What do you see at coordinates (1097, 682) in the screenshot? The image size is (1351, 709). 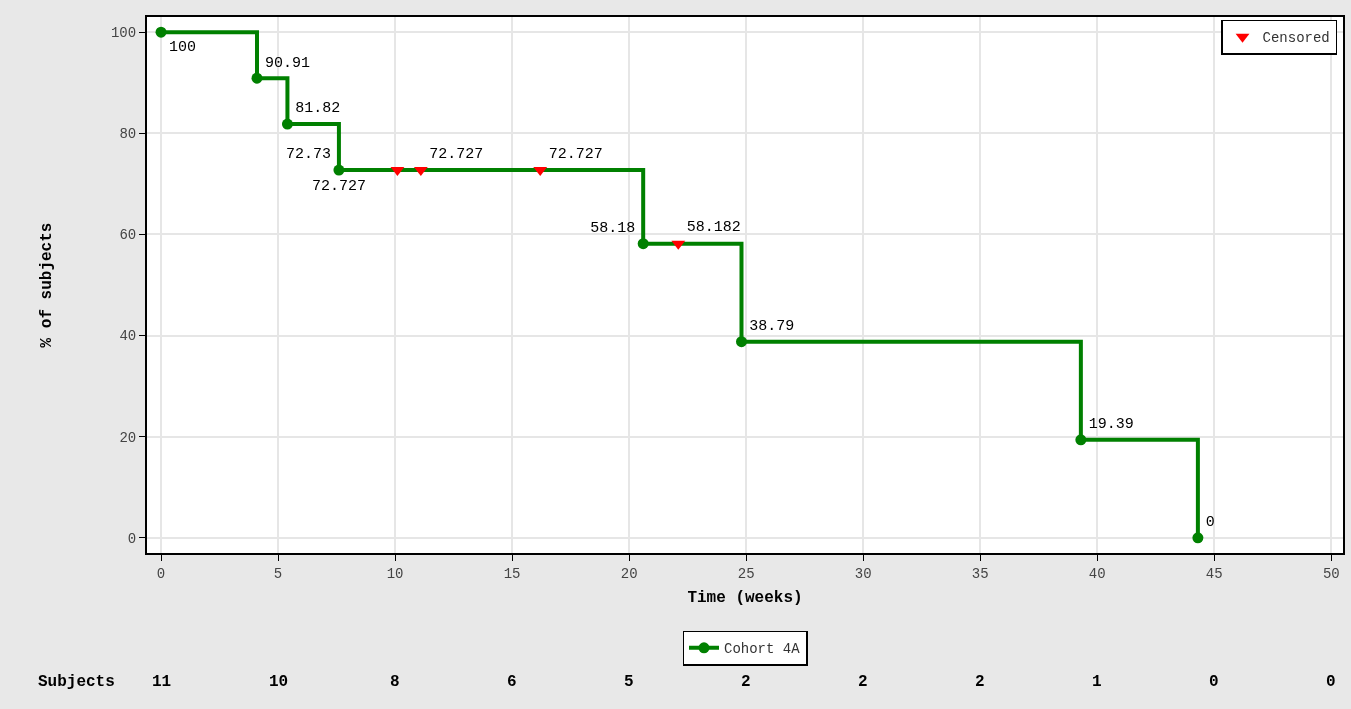 I see `text: 1` at bounding box center [1097, 682].